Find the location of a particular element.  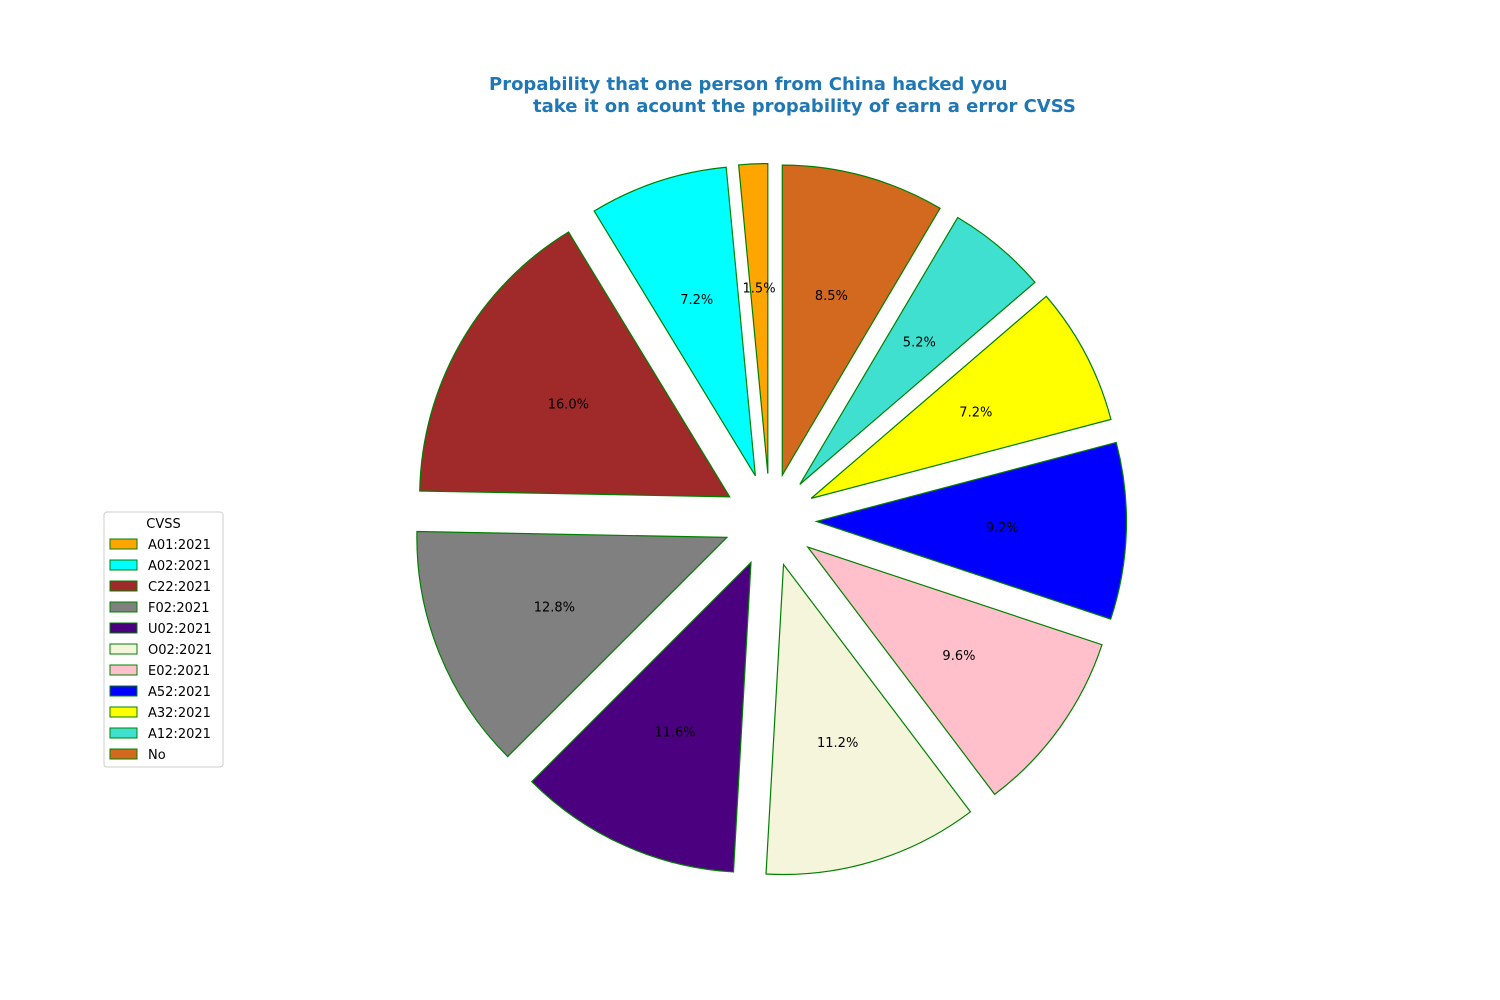

legend-entry-label: A12:2021 is located at coordinates (179, 734).